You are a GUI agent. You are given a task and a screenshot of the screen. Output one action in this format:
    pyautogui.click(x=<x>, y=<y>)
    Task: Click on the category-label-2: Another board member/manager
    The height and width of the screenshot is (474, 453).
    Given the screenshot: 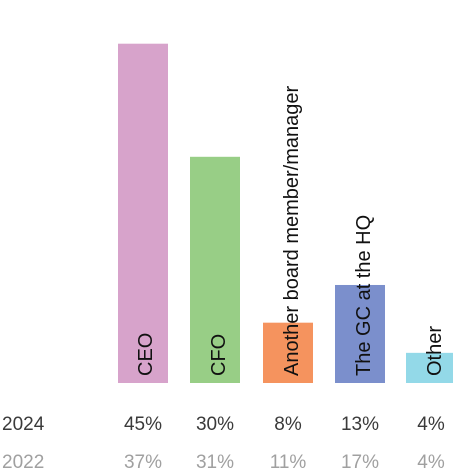 What is the action you would take?
    pyautogui.click(x=292, y=231)
    